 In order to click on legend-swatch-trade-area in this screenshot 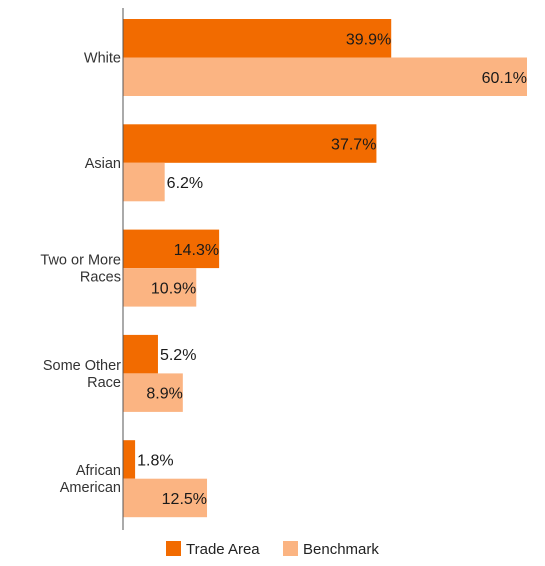, I will do `click(173, 548)`.